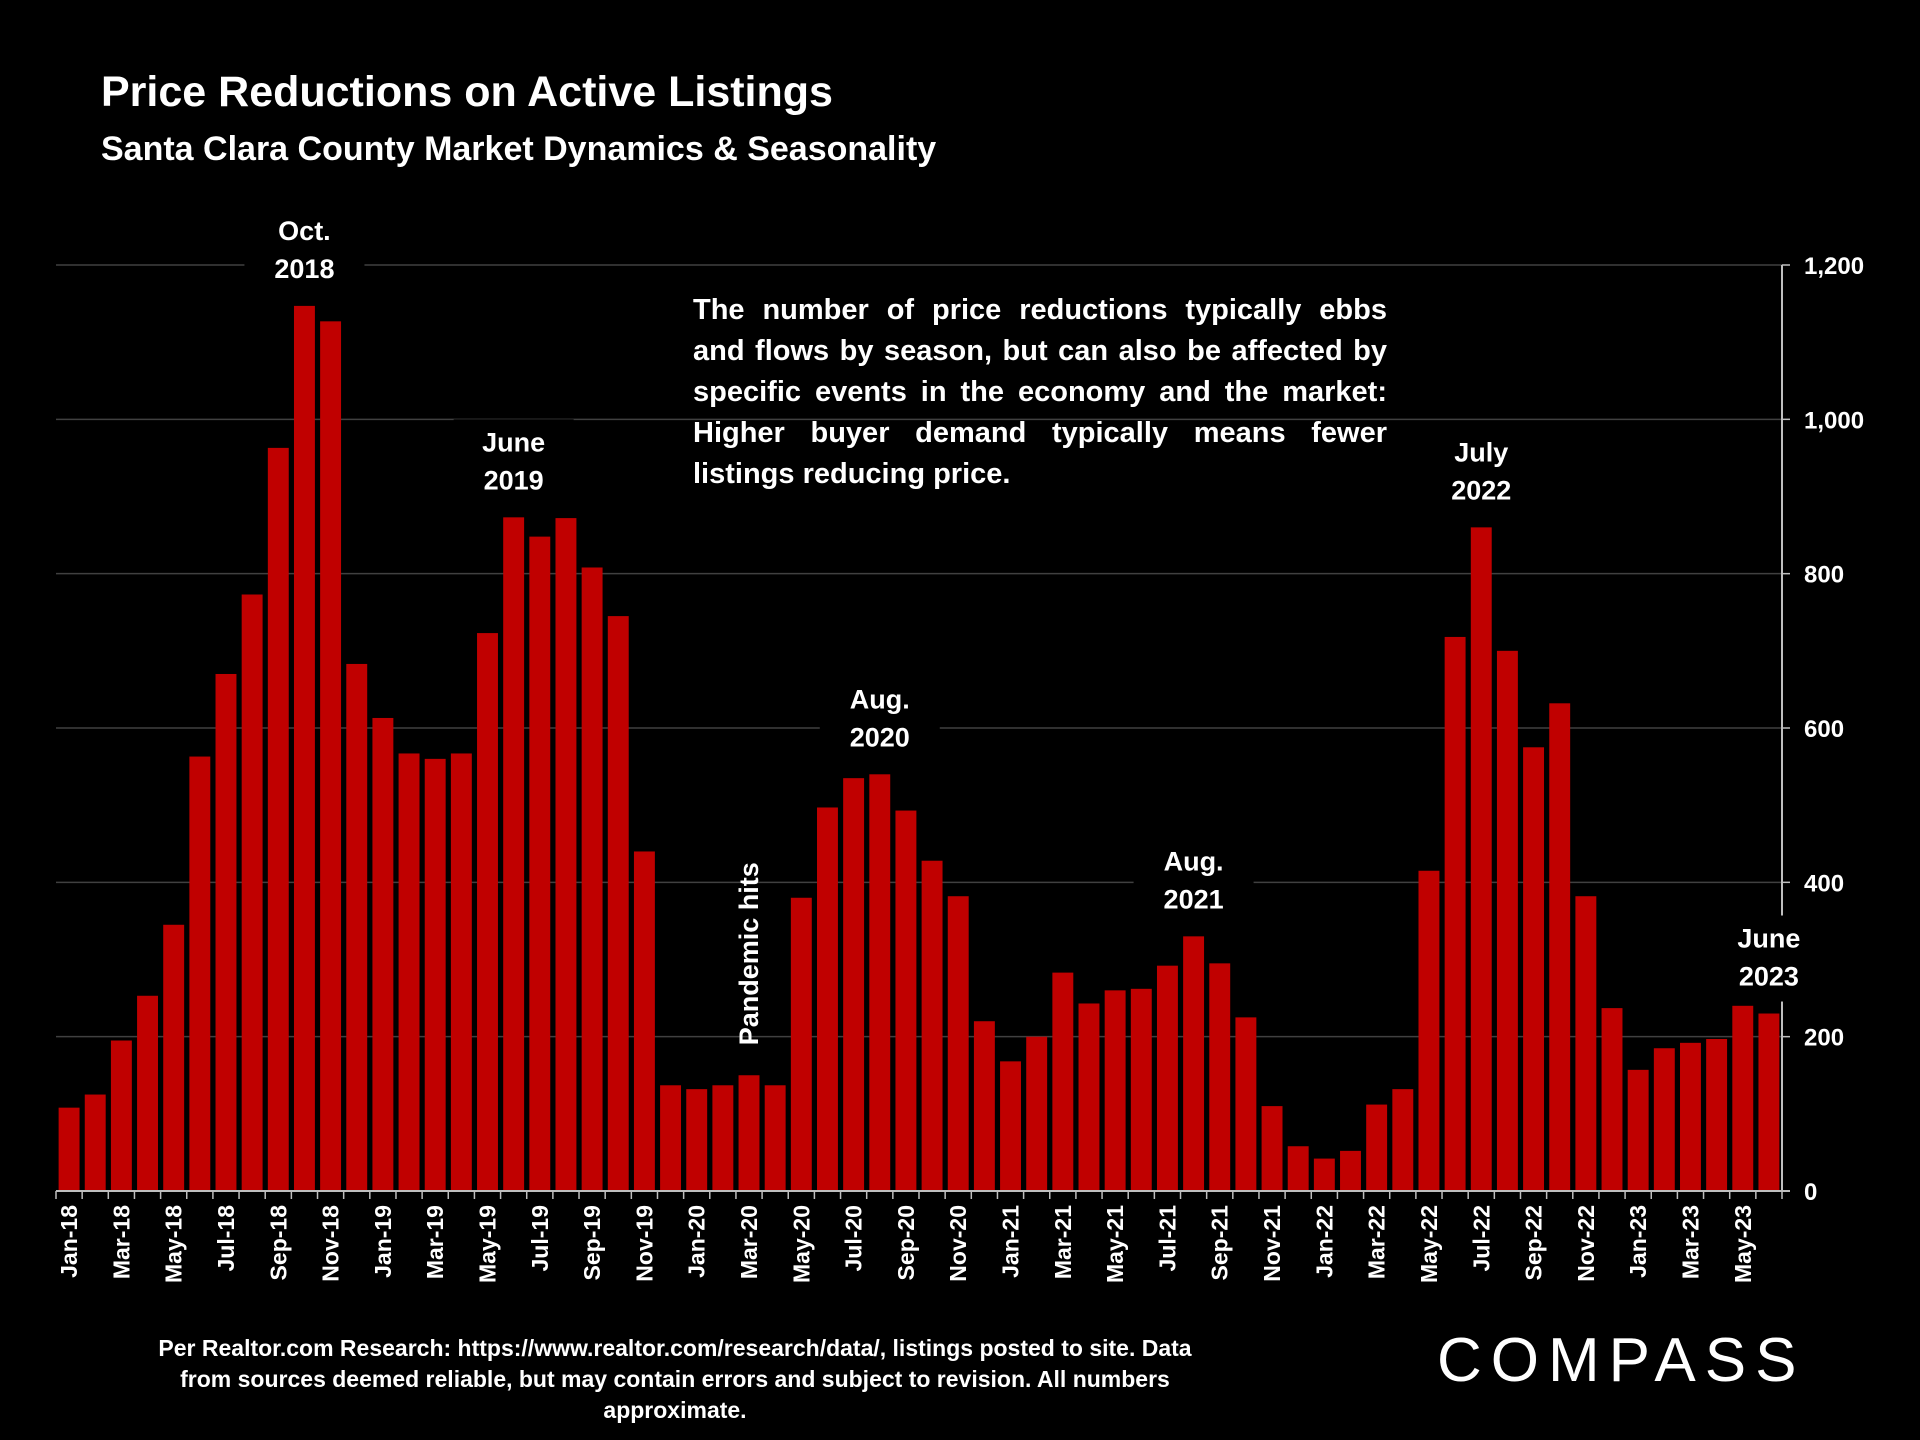  I want to click on x-tick-label: Jul-19, so click(540, 1238).